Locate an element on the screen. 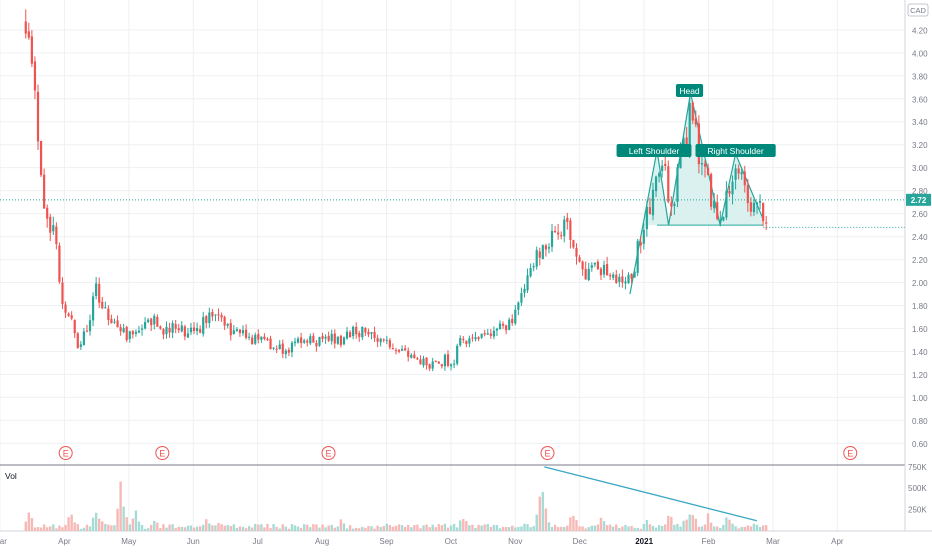  earnings-marker: E is located at coordinates (328, 453).